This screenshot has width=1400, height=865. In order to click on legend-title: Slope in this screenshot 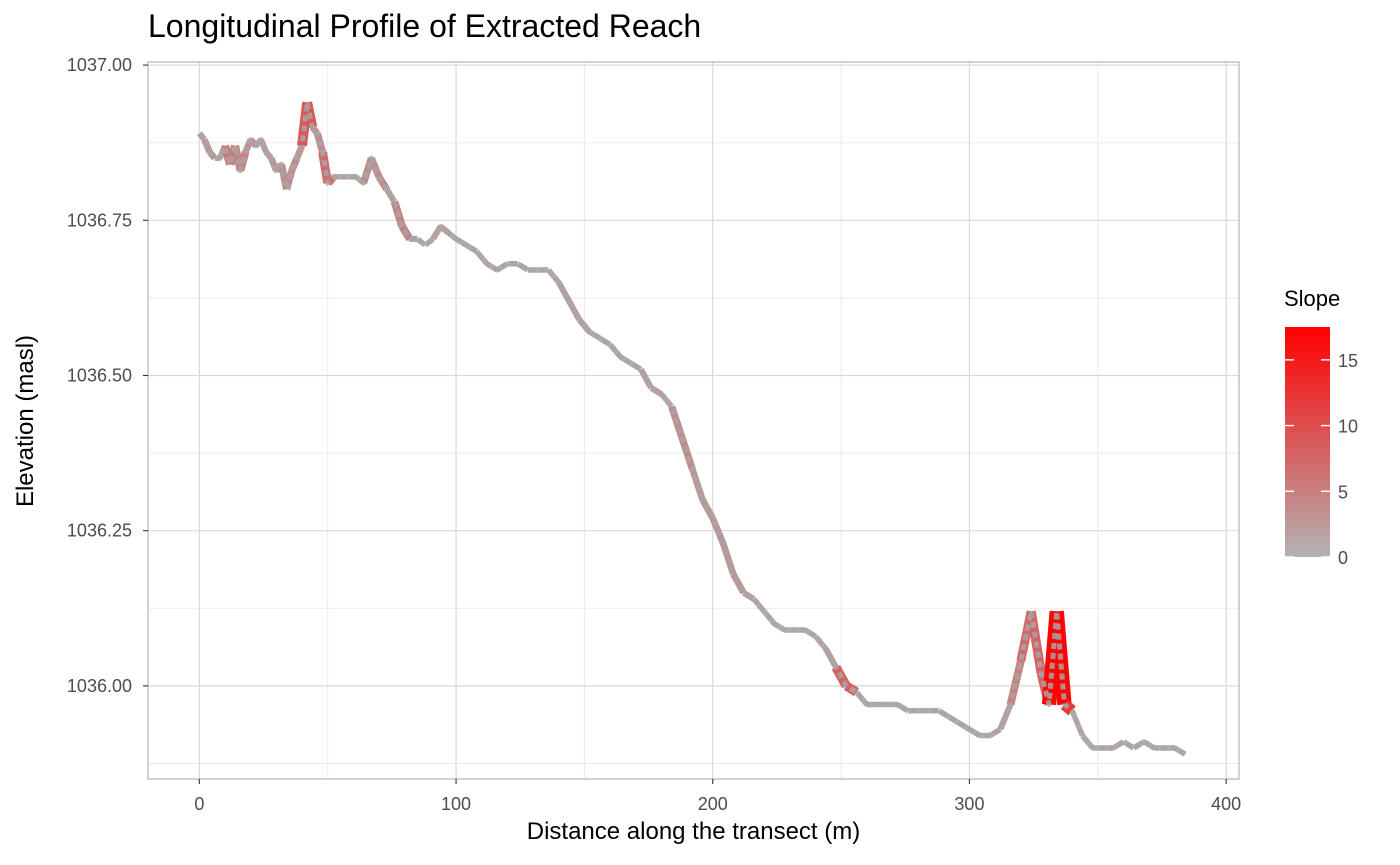, I will do `click(1312, 298)`.